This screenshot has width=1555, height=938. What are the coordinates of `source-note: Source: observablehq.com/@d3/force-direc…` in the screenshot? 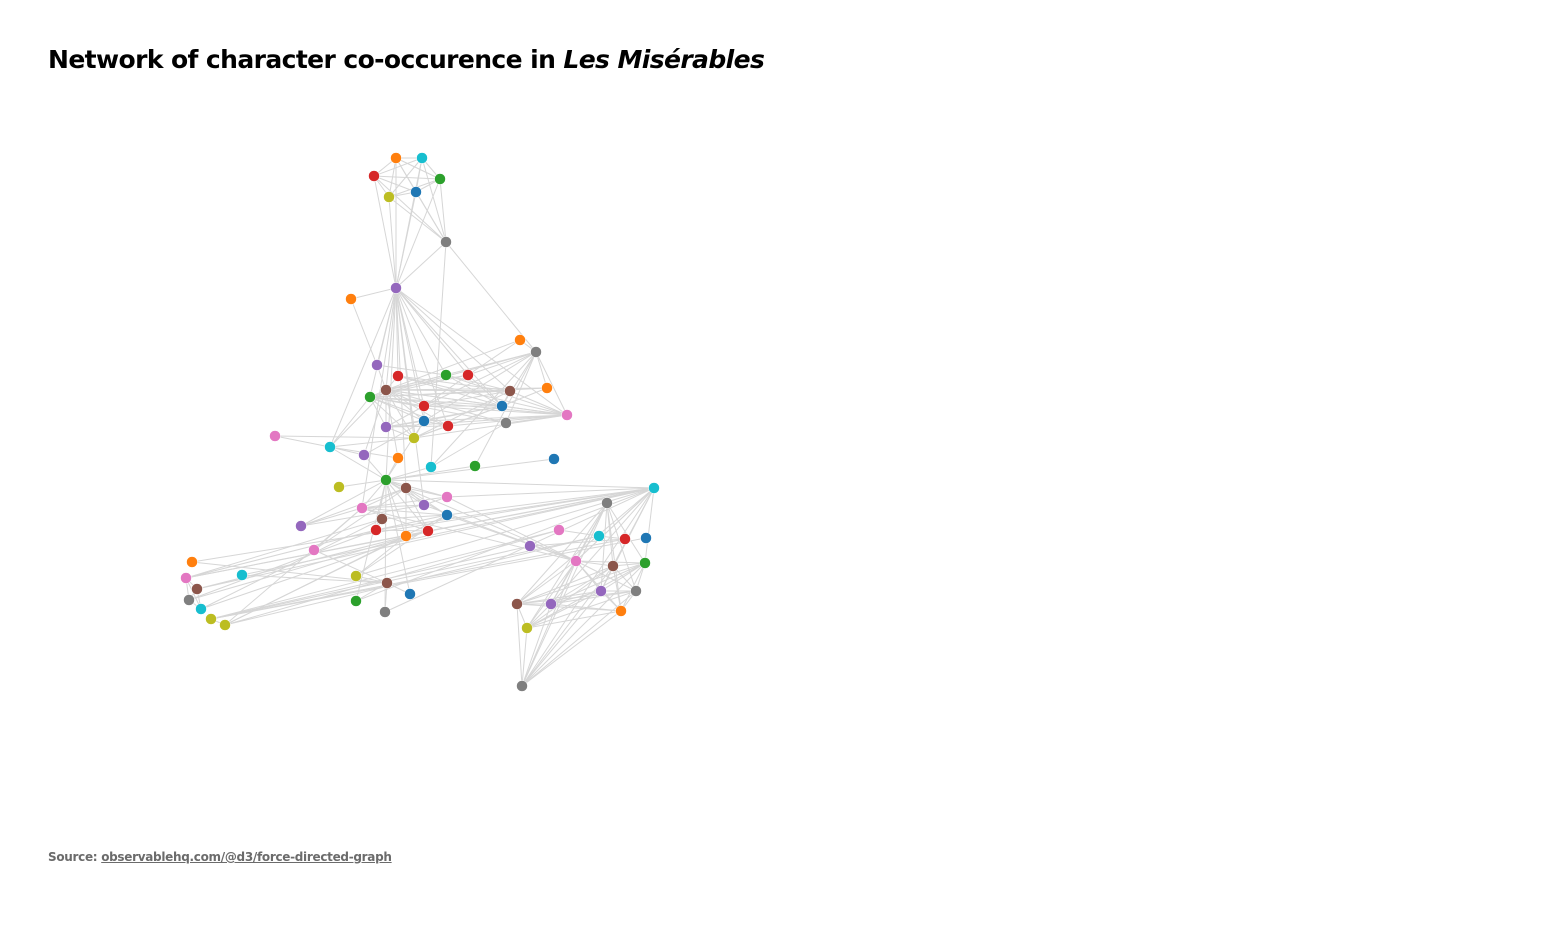 It's located at (220, 857).